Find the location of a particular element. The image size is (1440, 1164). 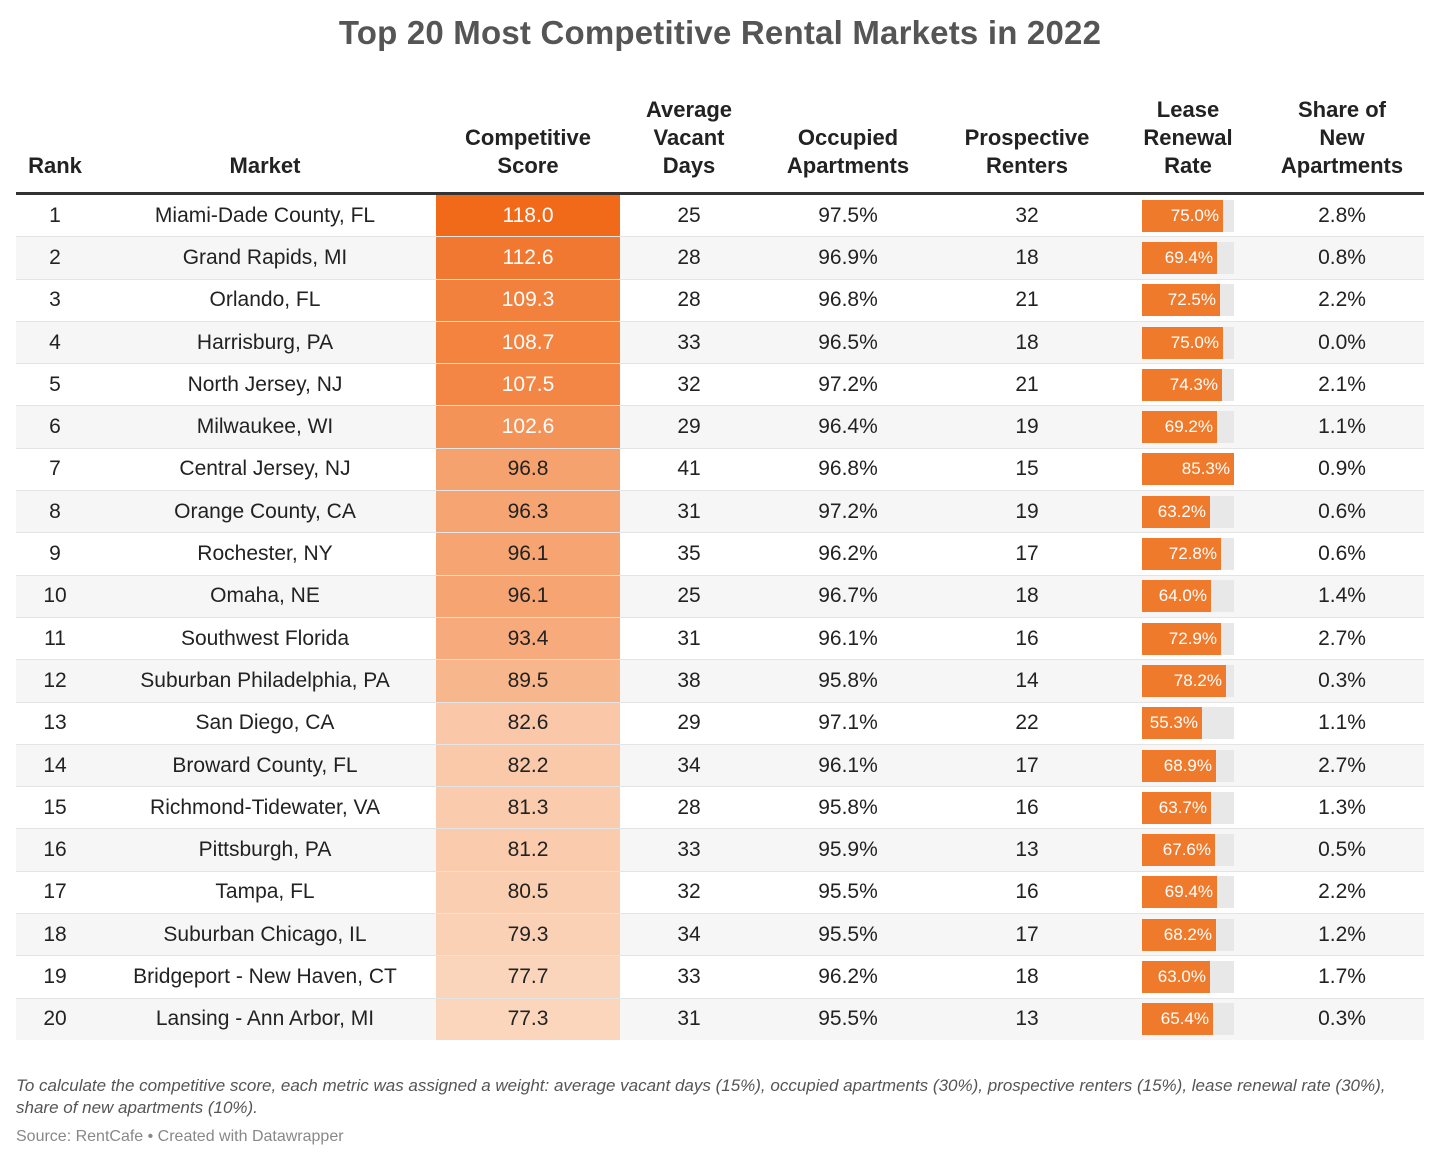

rank-cell: 9 is located at coordinates (55, 554).